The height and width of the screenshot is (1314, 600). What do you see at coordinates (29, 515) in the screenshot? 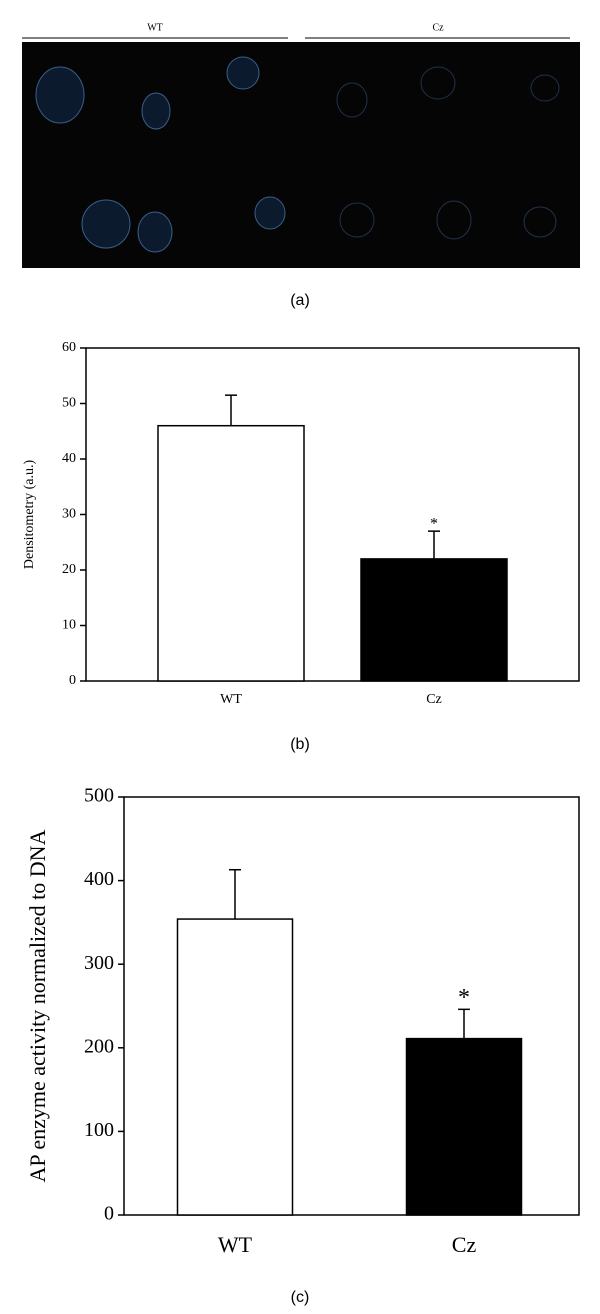
I see `y-axis-label: Densitometry (a.u.)` at bounding box center [29, 515].